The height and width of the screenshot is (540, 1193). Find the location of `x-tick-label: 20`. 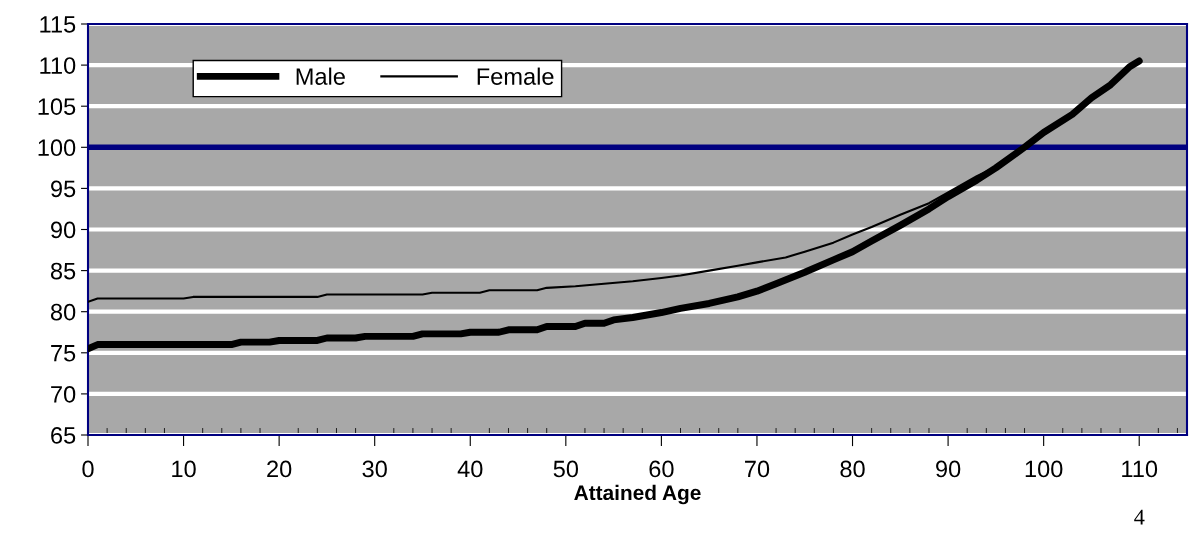

x-tick-label: 20 is located at coordinates (279, 469).